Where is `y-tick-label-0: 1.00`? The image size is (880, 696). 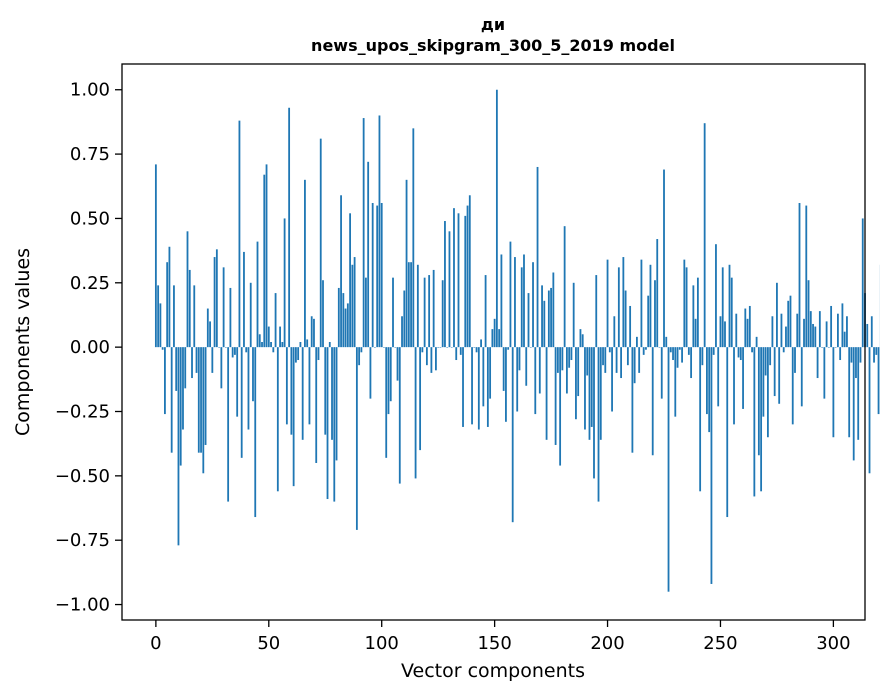 y-tick-label-0: 1.00 is located at coordinates (90, 90).